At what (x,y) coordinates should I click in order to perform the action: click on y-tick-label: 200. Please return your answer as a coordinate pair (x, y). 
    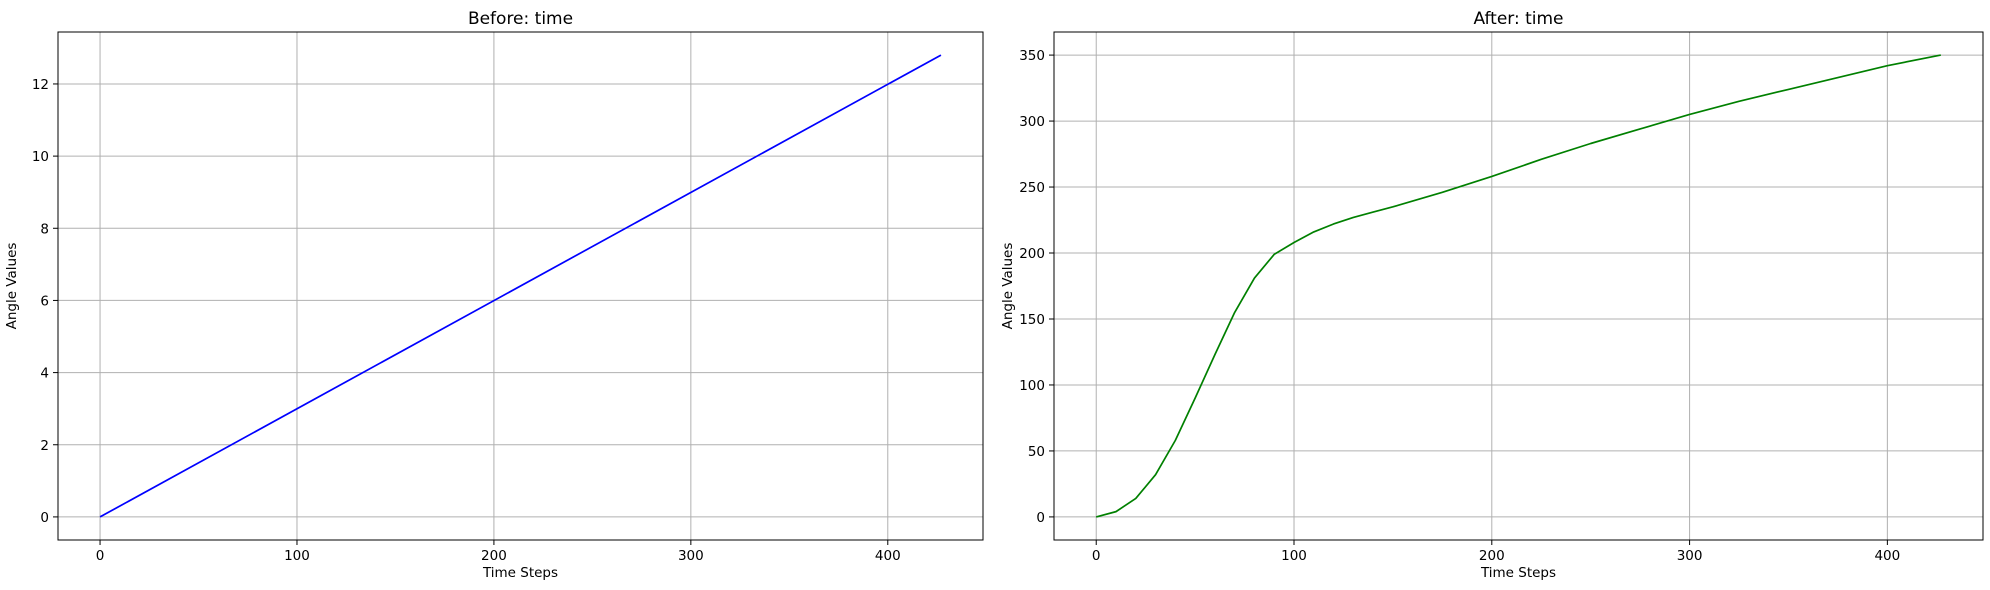
    Looking at the image, I should click on (1032, 254).